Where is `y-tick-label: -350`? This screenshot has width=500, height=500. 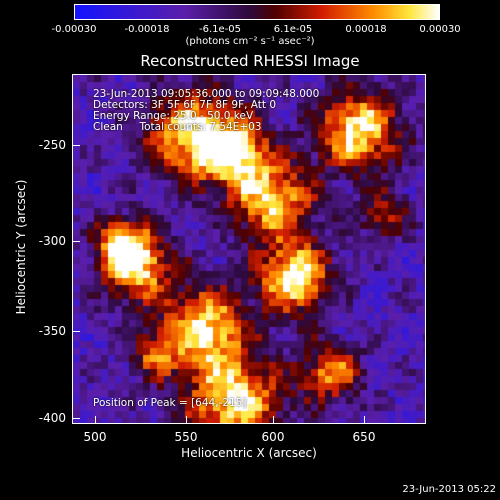 y-tick-label: -350 is located at coordinates (52, 331).